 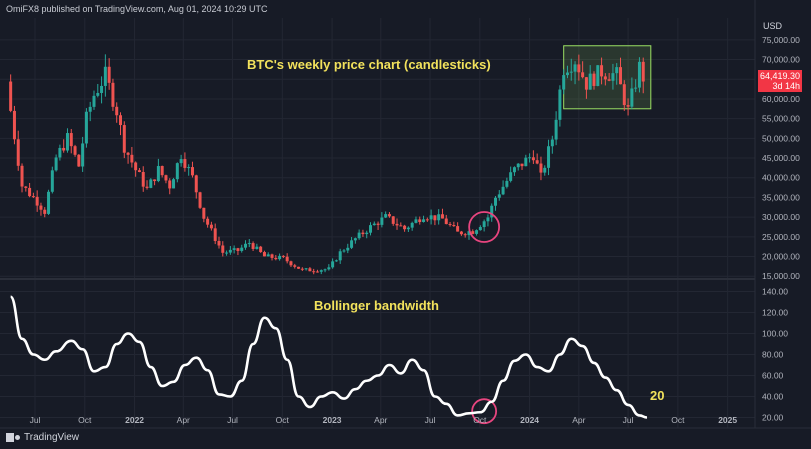 I want to click on currency-label: USD, so click(x=773, y=26).